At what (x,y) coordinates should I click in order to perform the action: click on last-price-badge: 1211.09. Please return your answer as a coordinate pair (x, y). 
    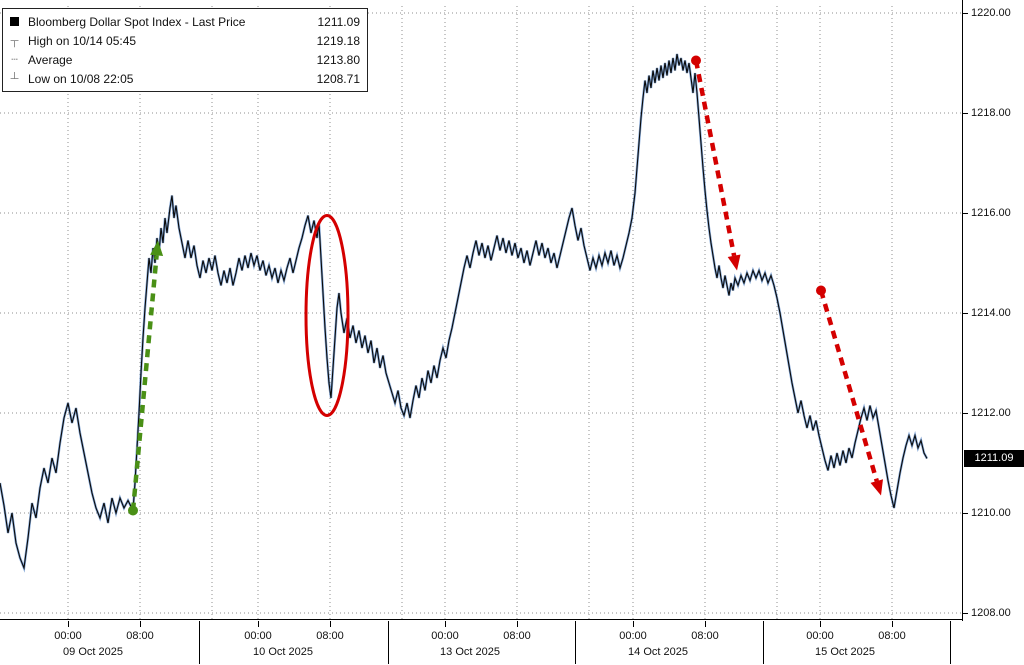
    Looking at the image, I should click on (994, 458).